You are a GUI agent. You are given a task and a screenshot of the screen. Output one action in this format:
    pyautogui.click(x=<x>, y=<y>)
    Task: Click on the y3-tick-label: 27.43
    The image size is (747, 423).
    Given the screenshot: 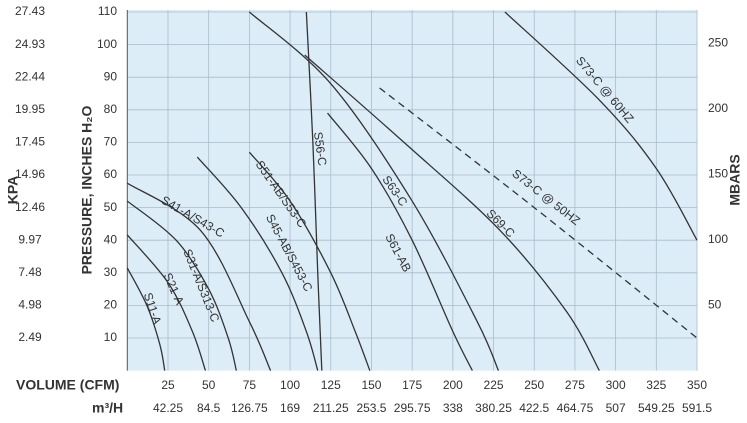 What is the action you would take?
    pyautogui.click(x=30, y=11)
    